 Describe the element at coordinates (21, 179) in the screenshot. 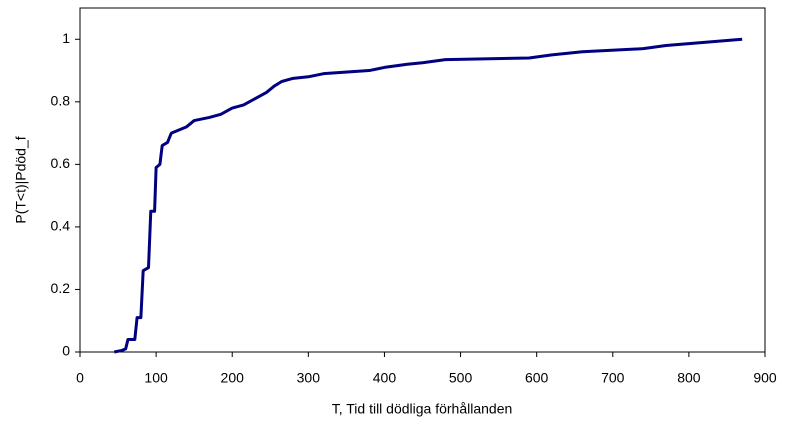

I see `y-axis-label: P(T<t)|Pdöd_f` at that location.